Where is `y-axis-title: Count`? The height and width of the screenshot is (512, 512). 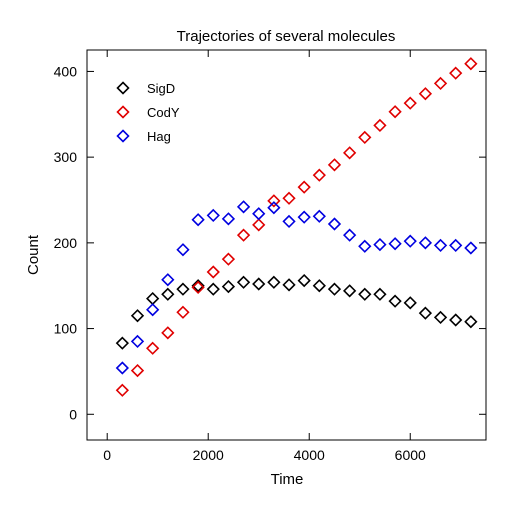
y-axis-title: Count is located at coordinates (33, 254).